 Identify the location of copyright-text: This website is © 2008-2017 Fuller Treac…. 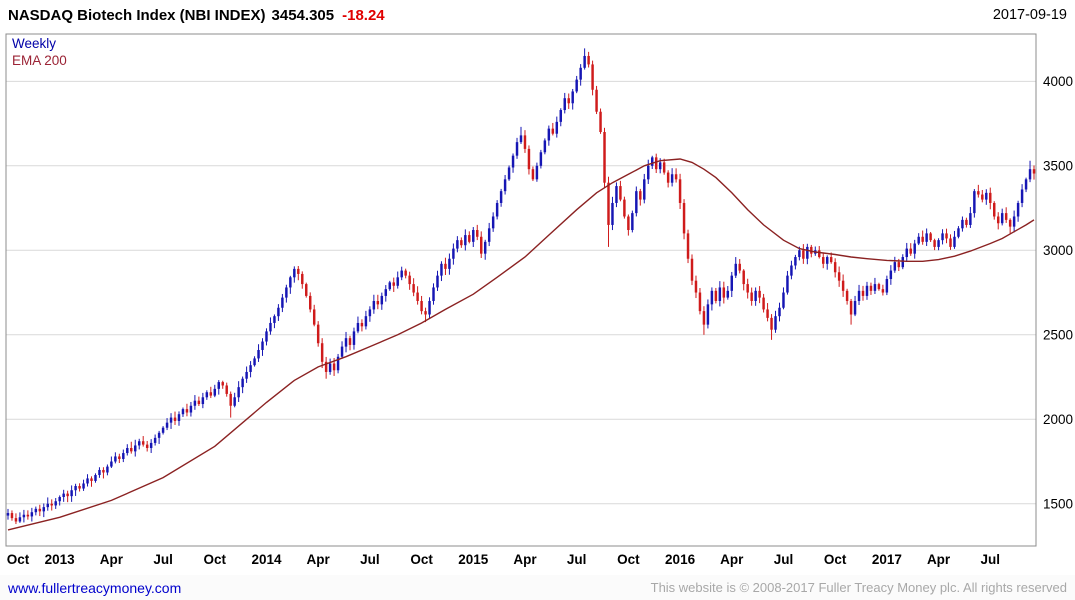
(858, 587).